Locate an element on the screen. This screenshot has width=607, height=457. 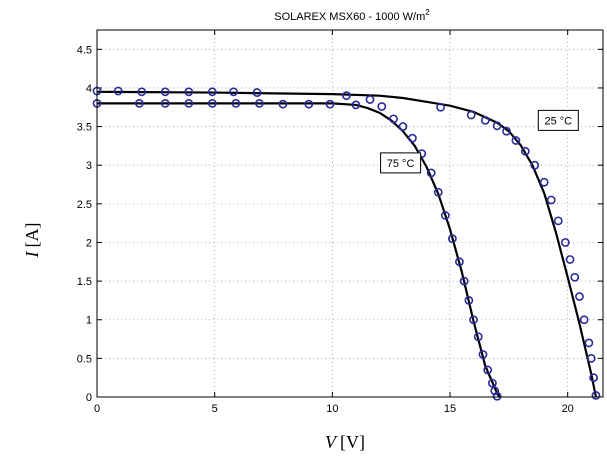
y-tick-label: 4 is located at coordinates (89, 89).